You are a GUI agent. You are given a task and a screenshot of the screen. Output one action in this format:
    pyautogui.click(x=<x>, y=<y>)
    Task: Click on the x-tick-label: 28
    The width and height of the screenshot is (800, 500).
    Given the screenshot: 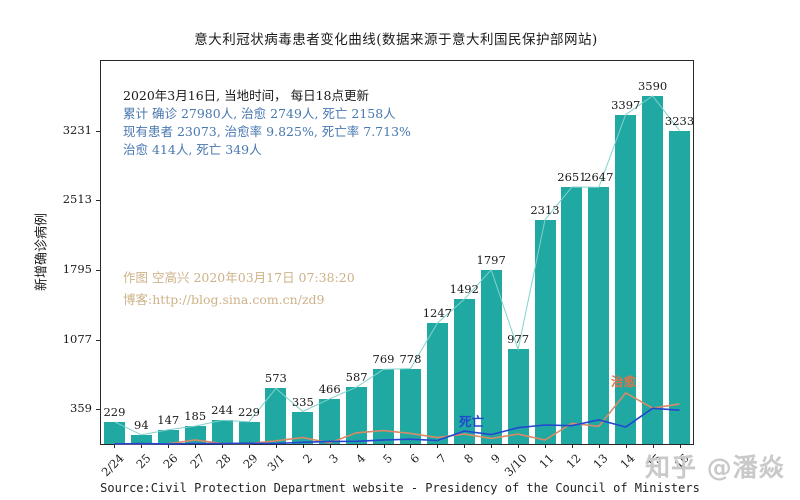 What is the action you would take?
    pyautogui.click(x=223, y=461)
    